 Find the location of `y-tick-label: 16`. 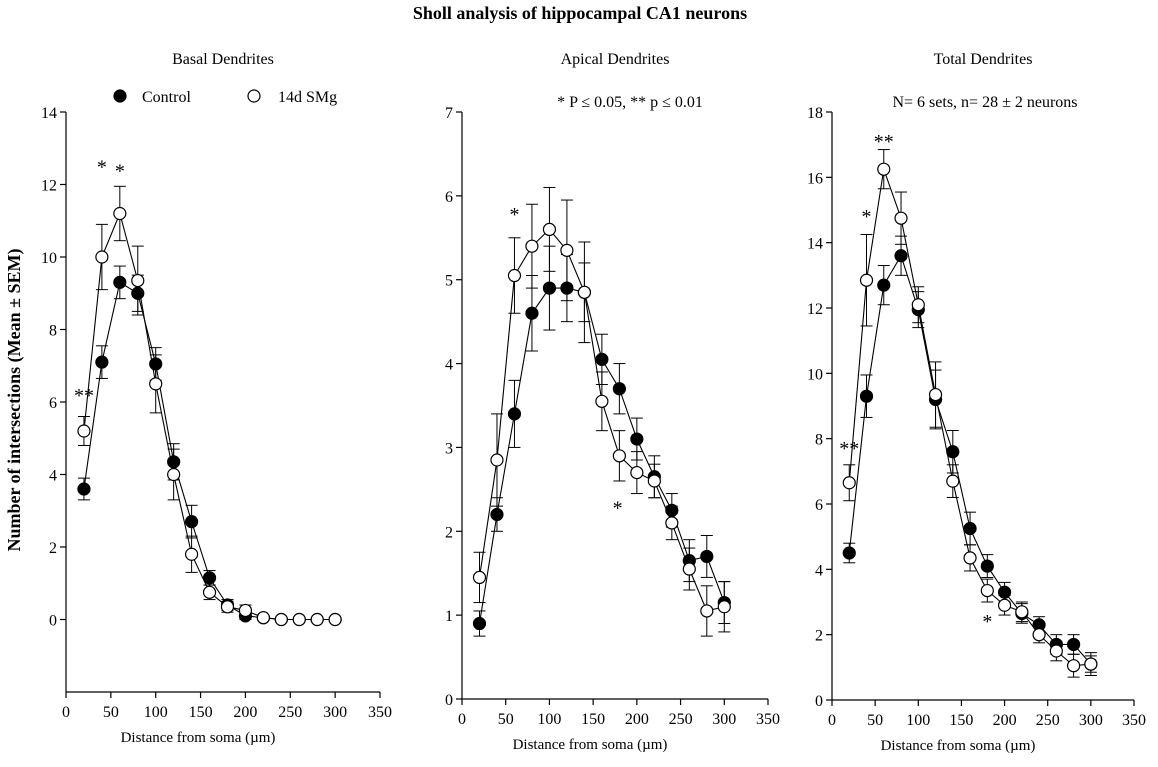

y-tick-label: 16 is located at coordinates (815, 178).